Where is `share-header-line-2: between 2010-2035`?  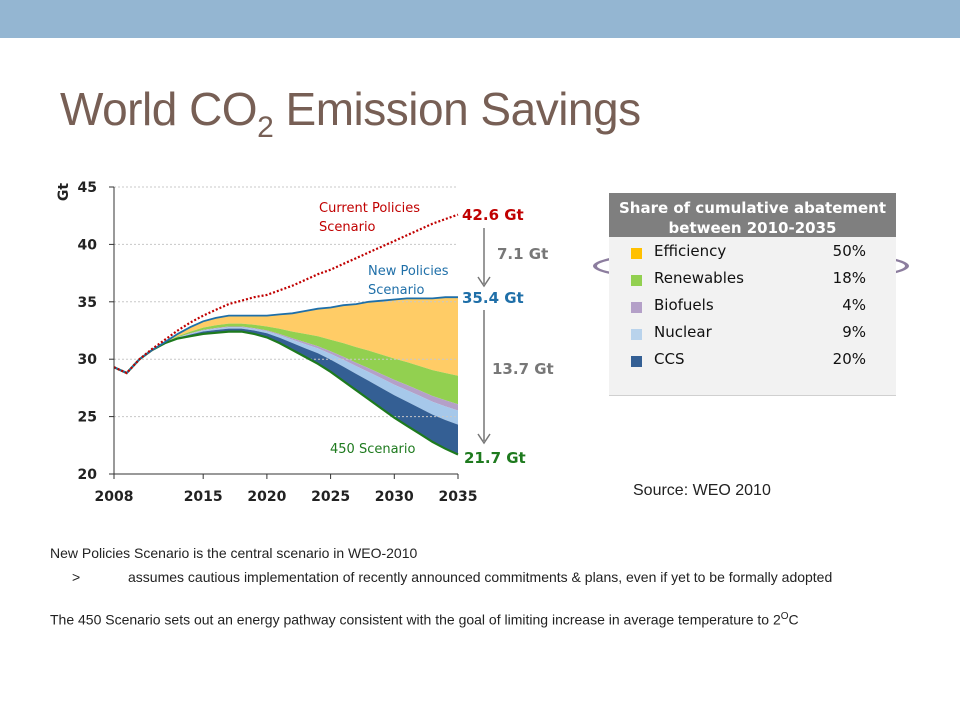 share-header-line-2: between 2010-2035 is located at coordinates (752, 228).